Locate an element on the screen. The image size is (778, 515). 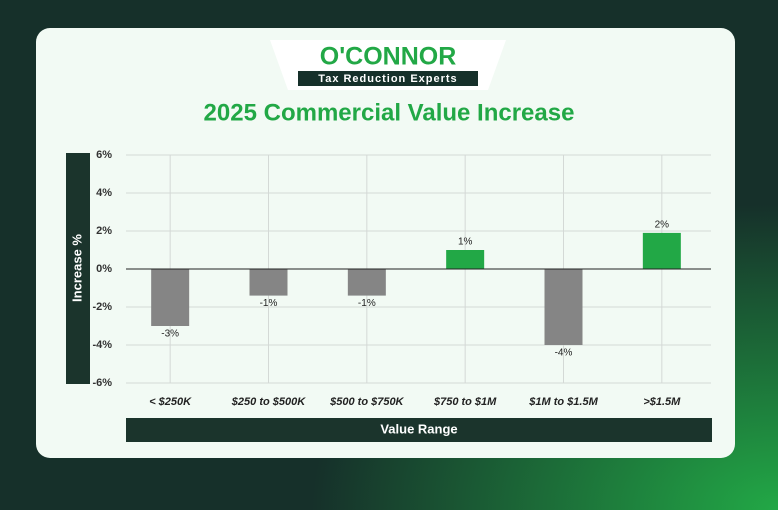
x-label-bar is located at coordinates (419, 430).